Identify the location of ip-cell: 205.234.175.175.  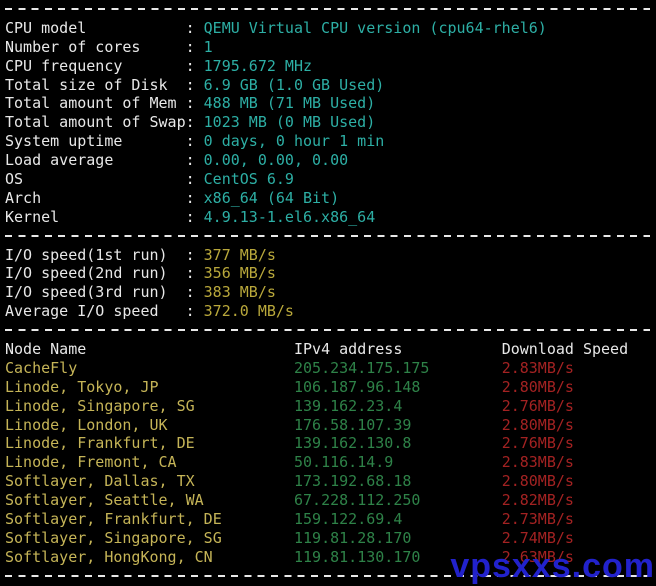
(361, 367).